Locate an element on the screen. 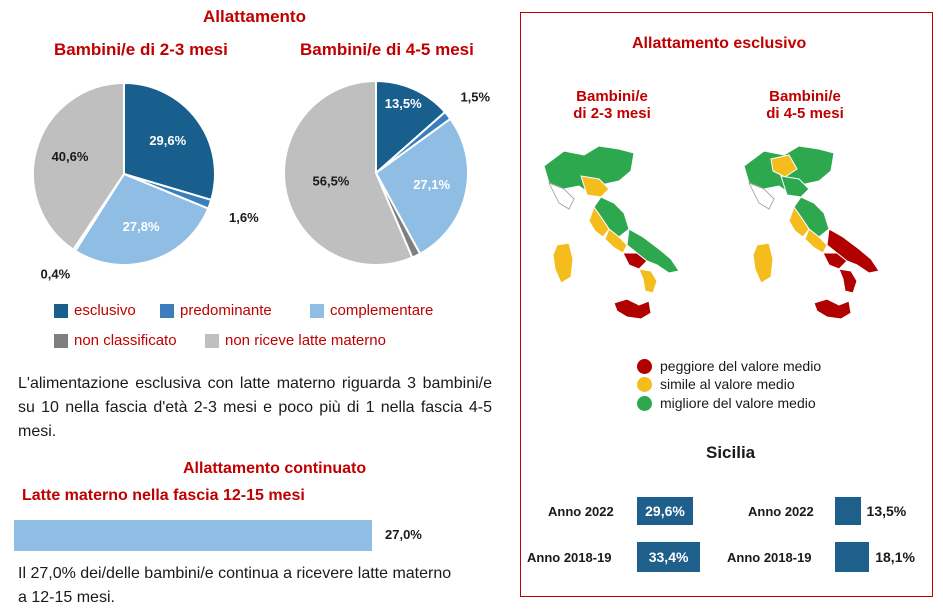 This screenshot has height=610, width=943. map-legend-label: migliore del valore medio is located at coordinates (738, 403).